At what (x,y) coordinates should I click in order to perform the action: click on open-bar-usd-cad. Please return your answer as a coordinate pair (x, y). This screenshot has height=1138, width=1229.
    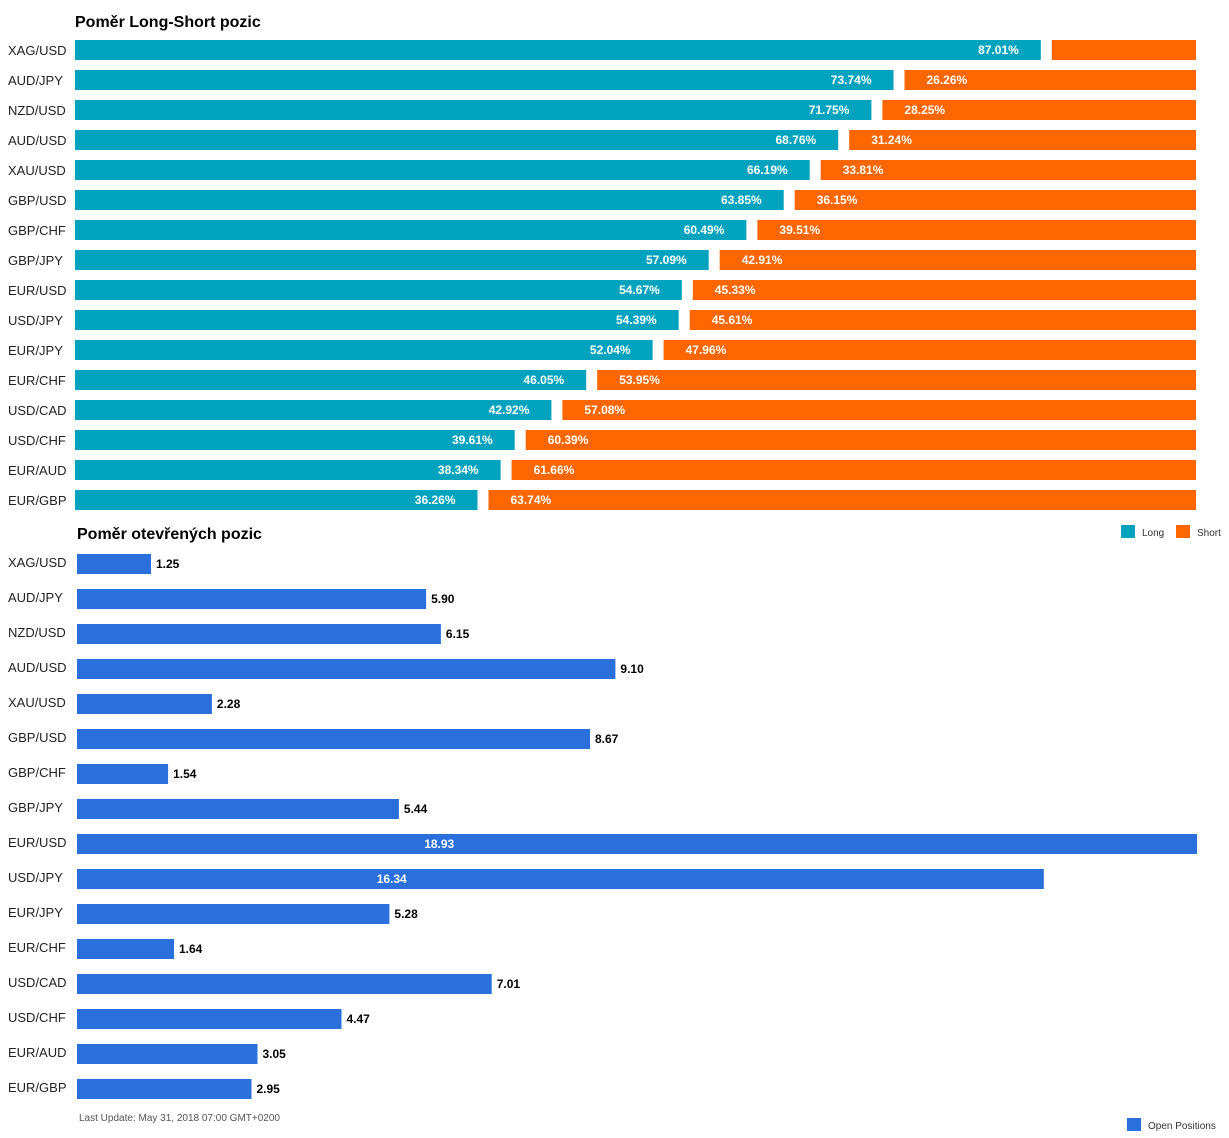
    Looking at the image, I should click on (284, 984).